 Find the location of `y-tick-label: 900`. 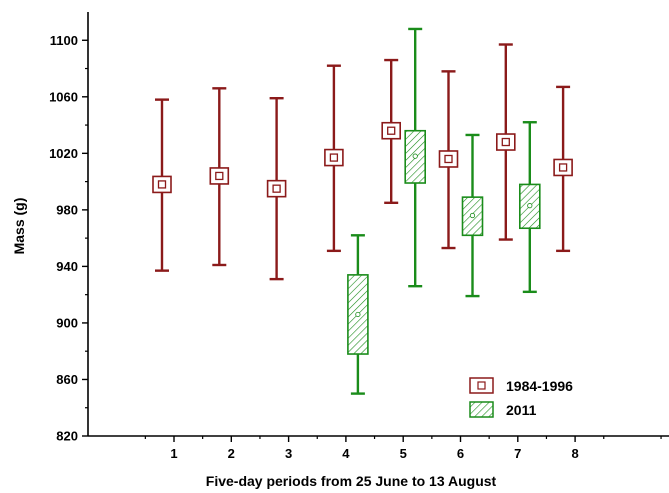

y-tick-label: 900 is located at coordinates (67, 322).